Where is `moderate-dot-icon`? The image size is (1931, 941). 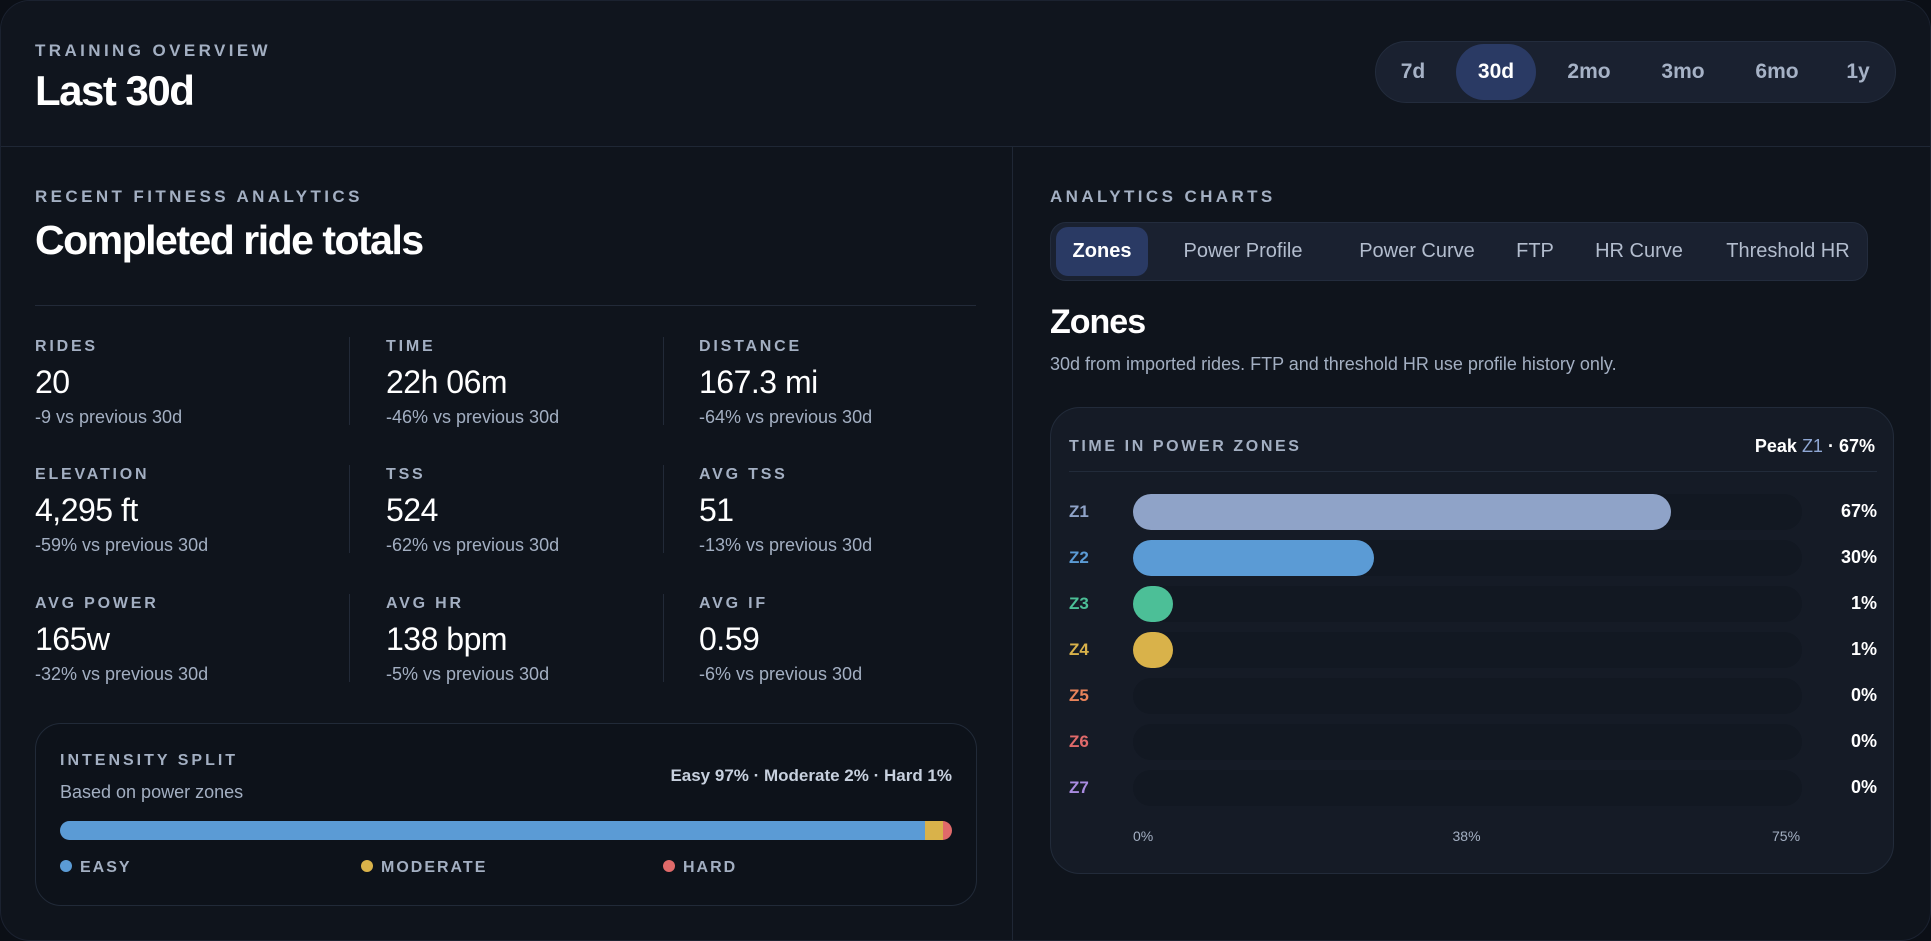
moderate-dot-icon is located at coordinates (367, 866).